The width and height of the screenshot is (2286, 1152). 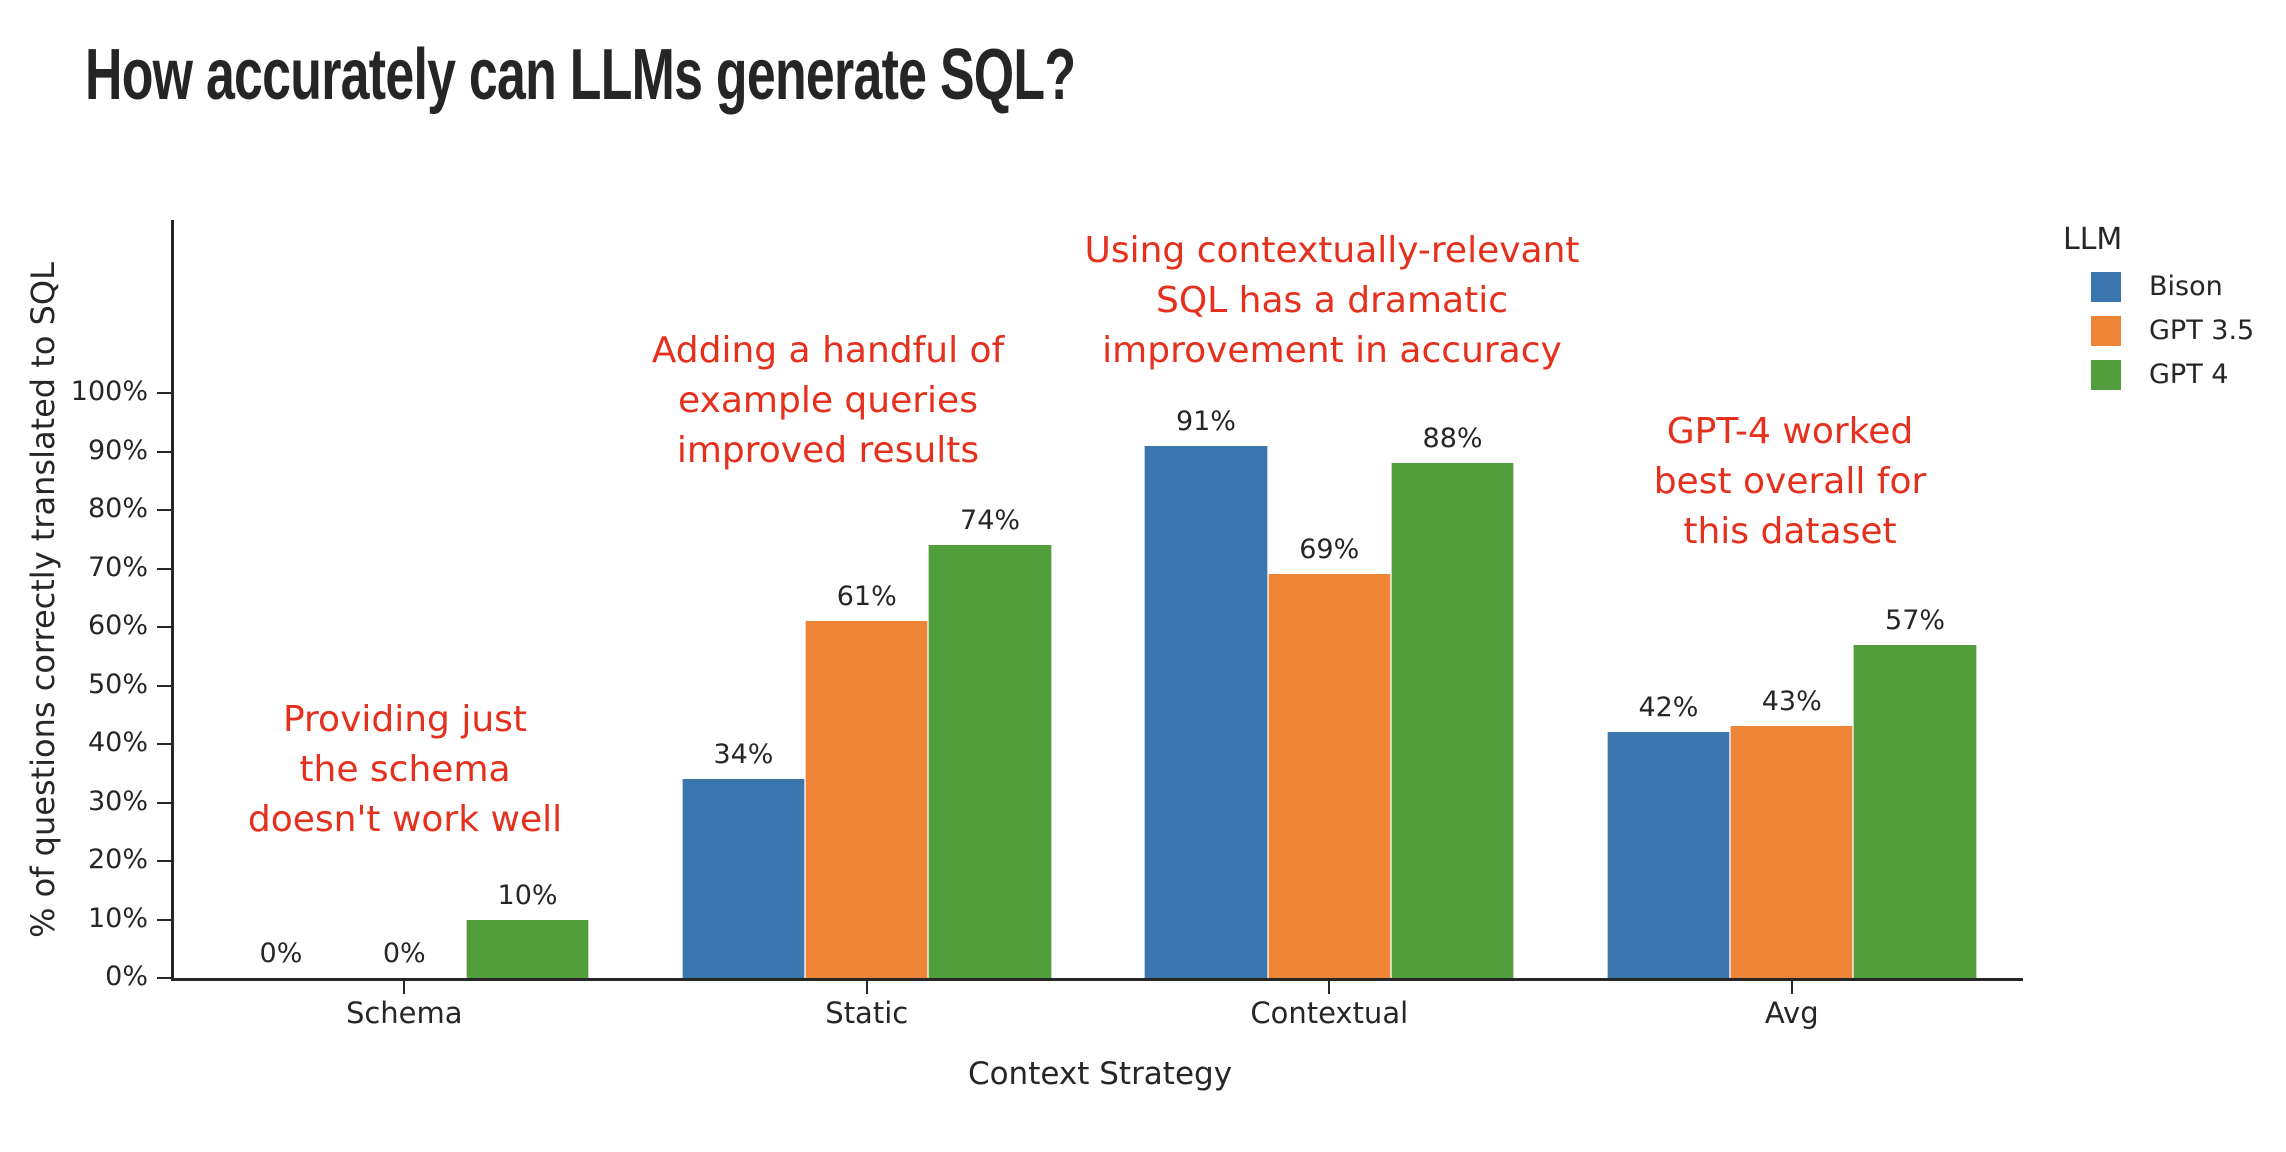 I want to click on annotation-line: example queries, so click(x=828, y=400).